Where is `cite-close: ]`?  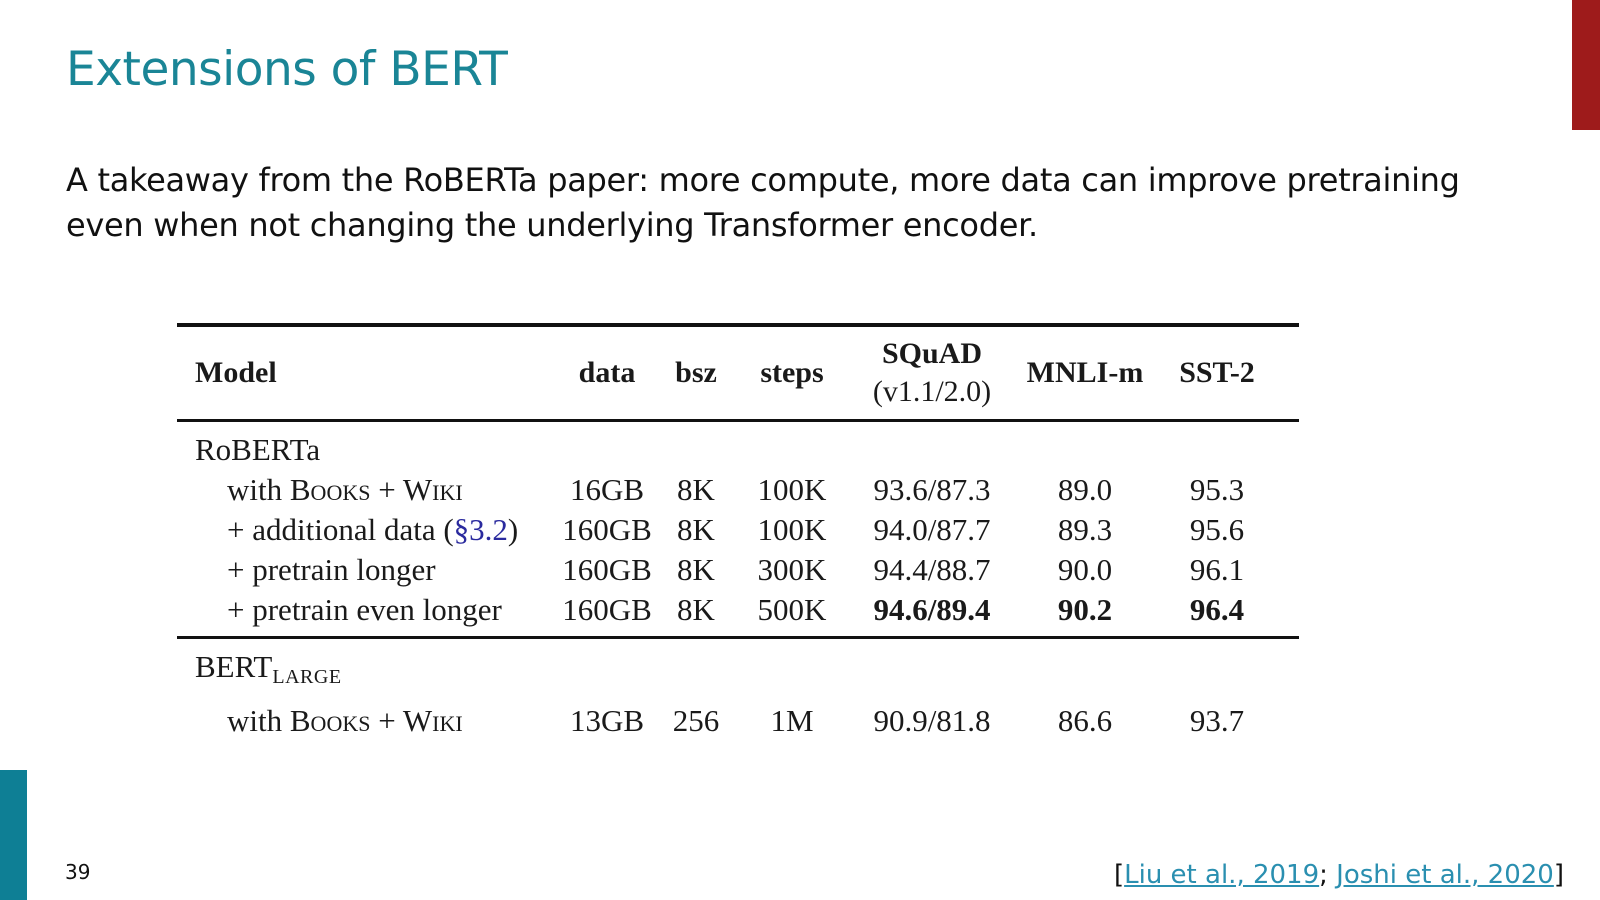 cite-close: ] is located at coordinates (1558, 875).